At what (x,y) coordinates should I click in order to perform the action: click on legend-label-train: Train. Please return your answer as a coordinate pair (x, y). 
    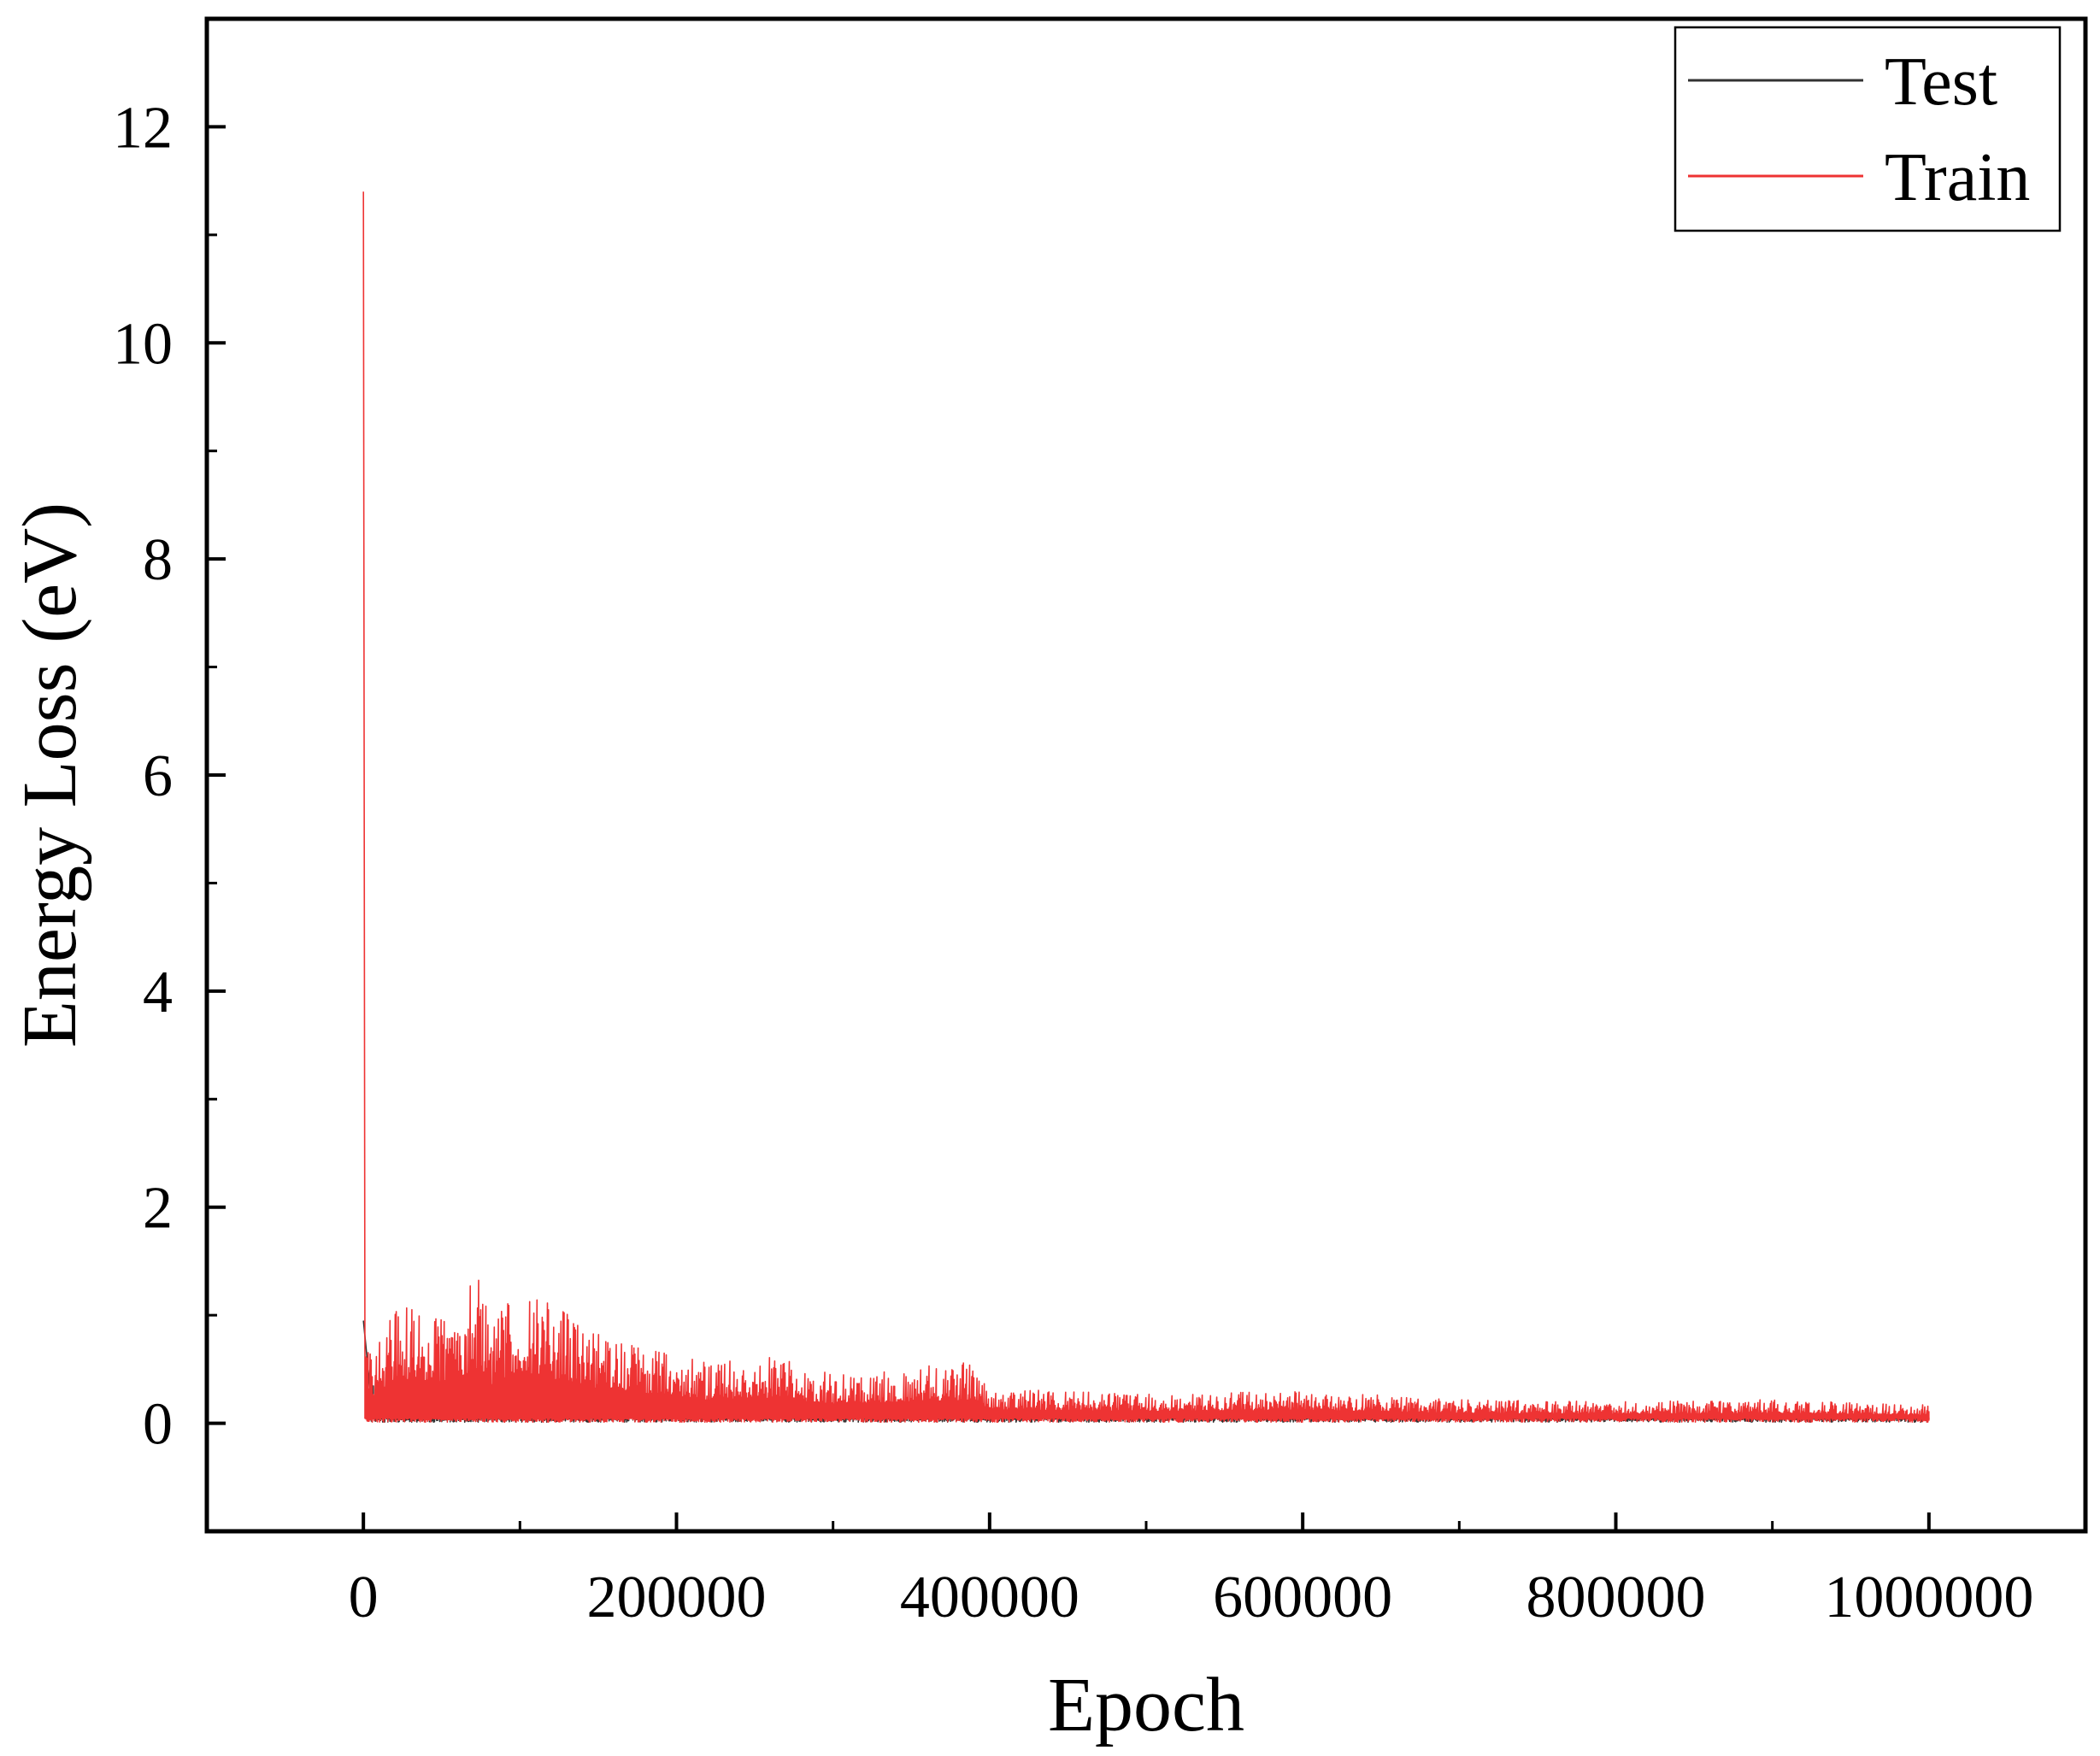
    Looking at the image, I should click on (1957, 177).